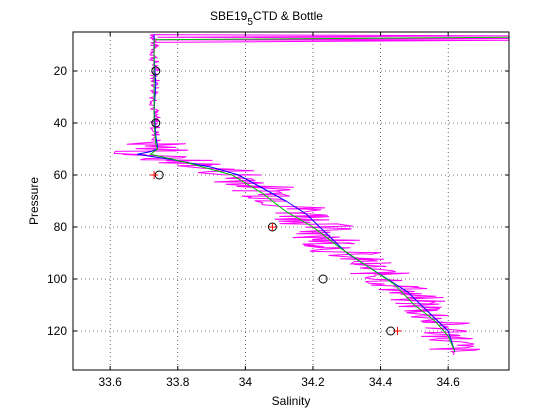  I want to click on x-tick-label: 34.2, so click(313, 382).